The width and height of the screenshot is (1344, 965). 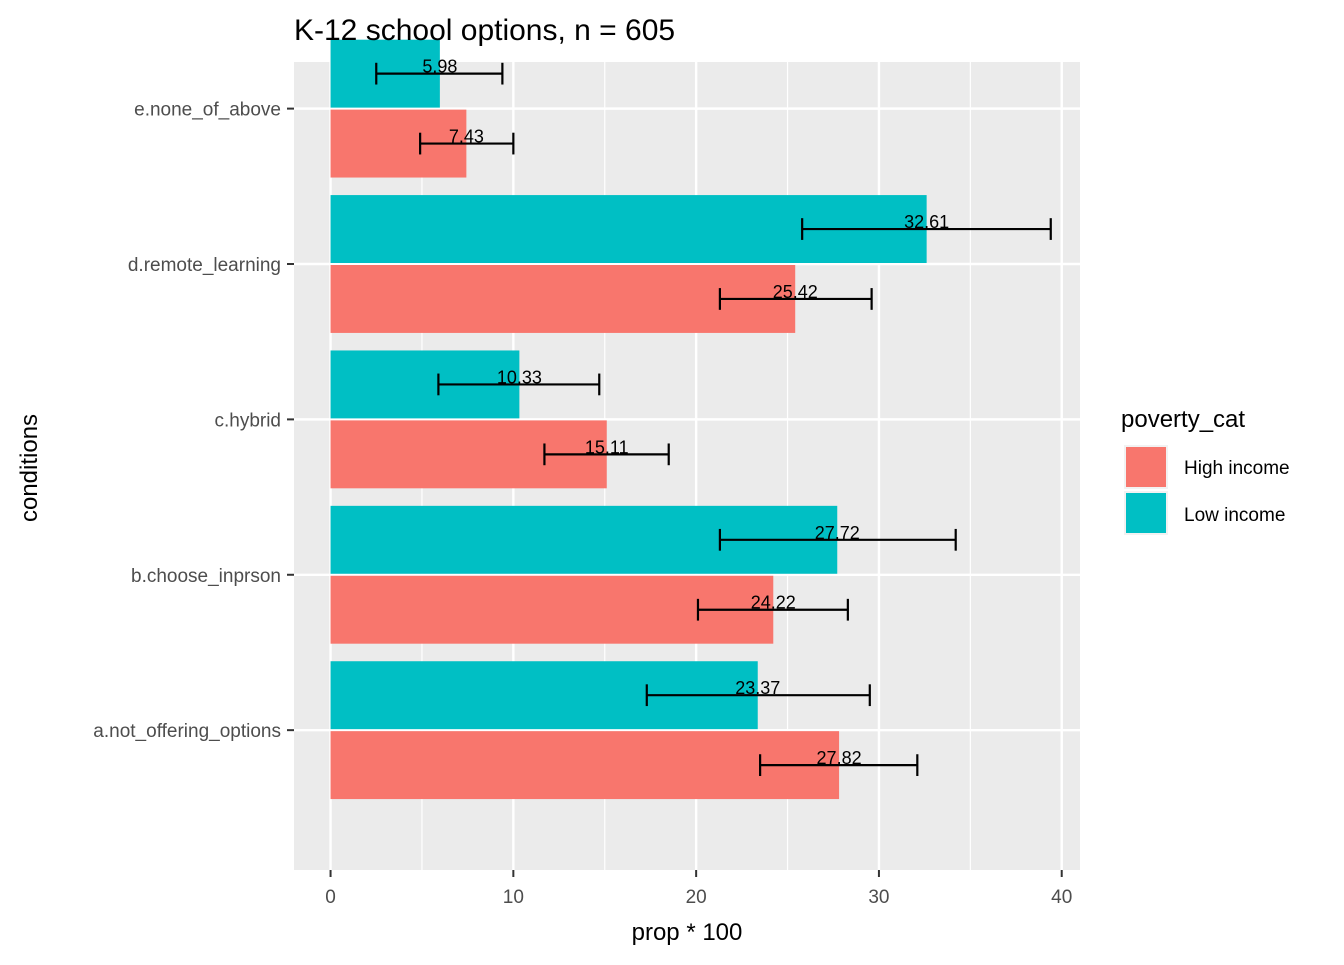 What do you see at coordinates (519, 377) in the screenshot?
I see `data-label-low-income-c-hybrid: 10.33` at bounding box center [519, 377].